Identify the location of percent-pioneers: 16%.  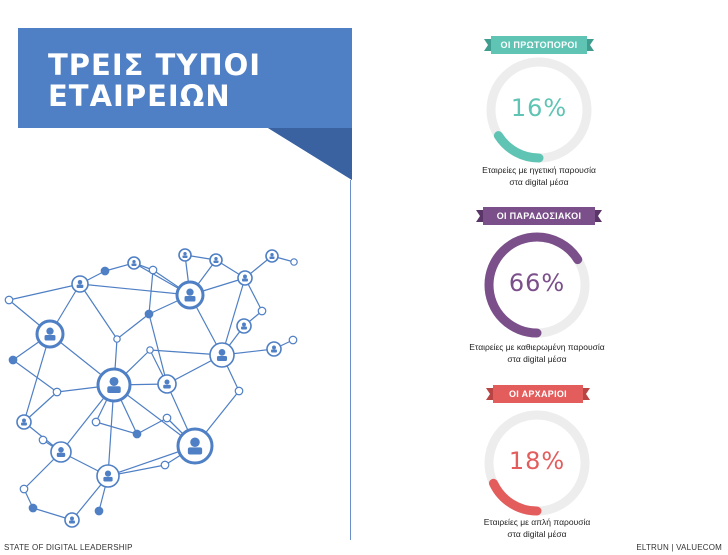
(539, 108).